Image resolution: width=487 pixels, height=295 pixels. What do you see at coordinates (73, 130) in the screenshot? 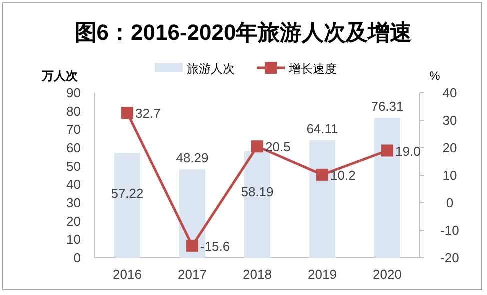
I see `y-tick-label: 70` at bounding box center [73, 130].